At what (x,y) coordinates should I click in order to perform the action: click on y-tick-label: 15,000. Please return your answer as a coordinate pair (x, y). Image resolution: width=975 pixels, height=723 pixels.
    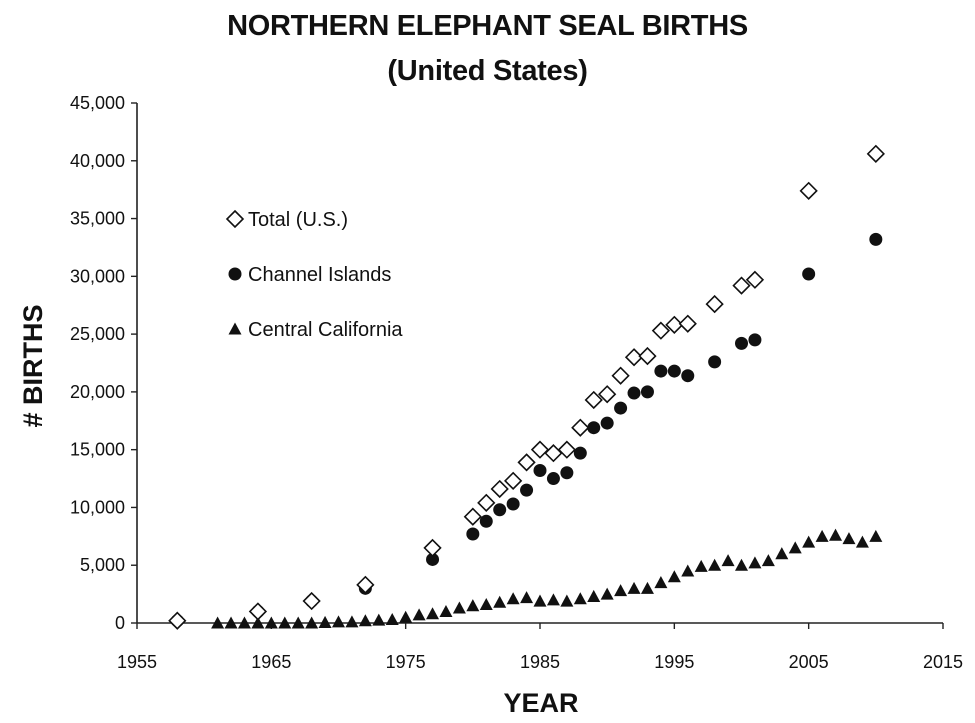
    Looking at the image, I should click on (97, 450).